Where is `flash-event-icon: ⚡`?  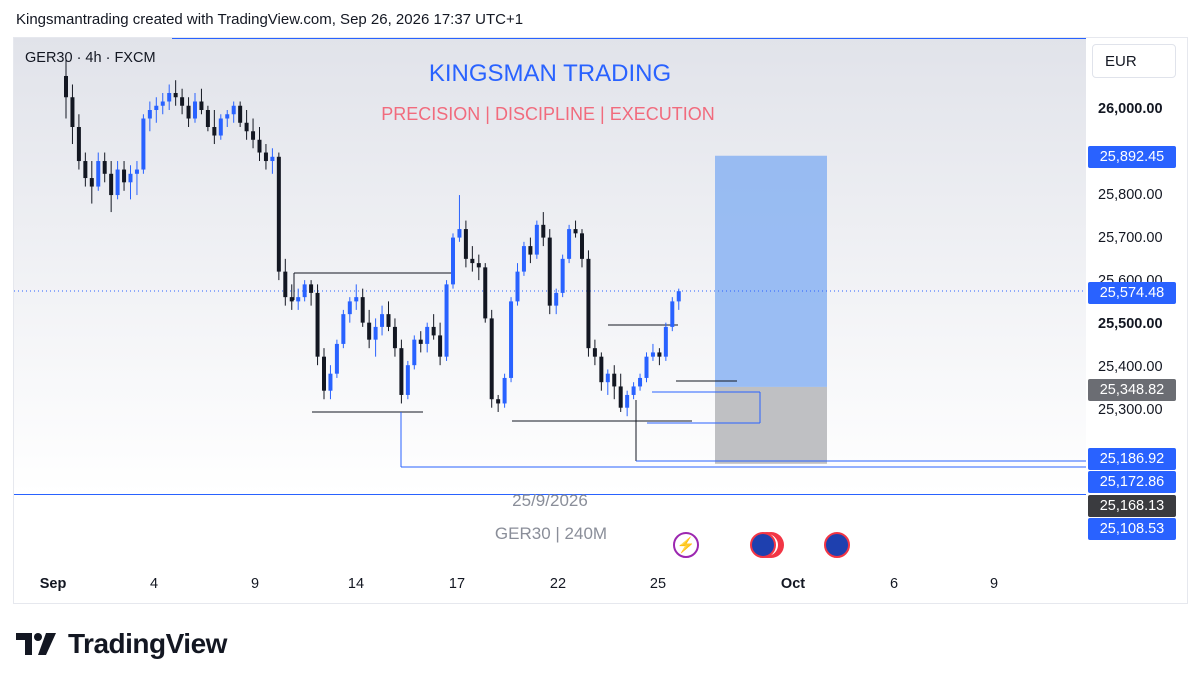 flash-event-icon: ⚡ is located at coordinates (686, 545).